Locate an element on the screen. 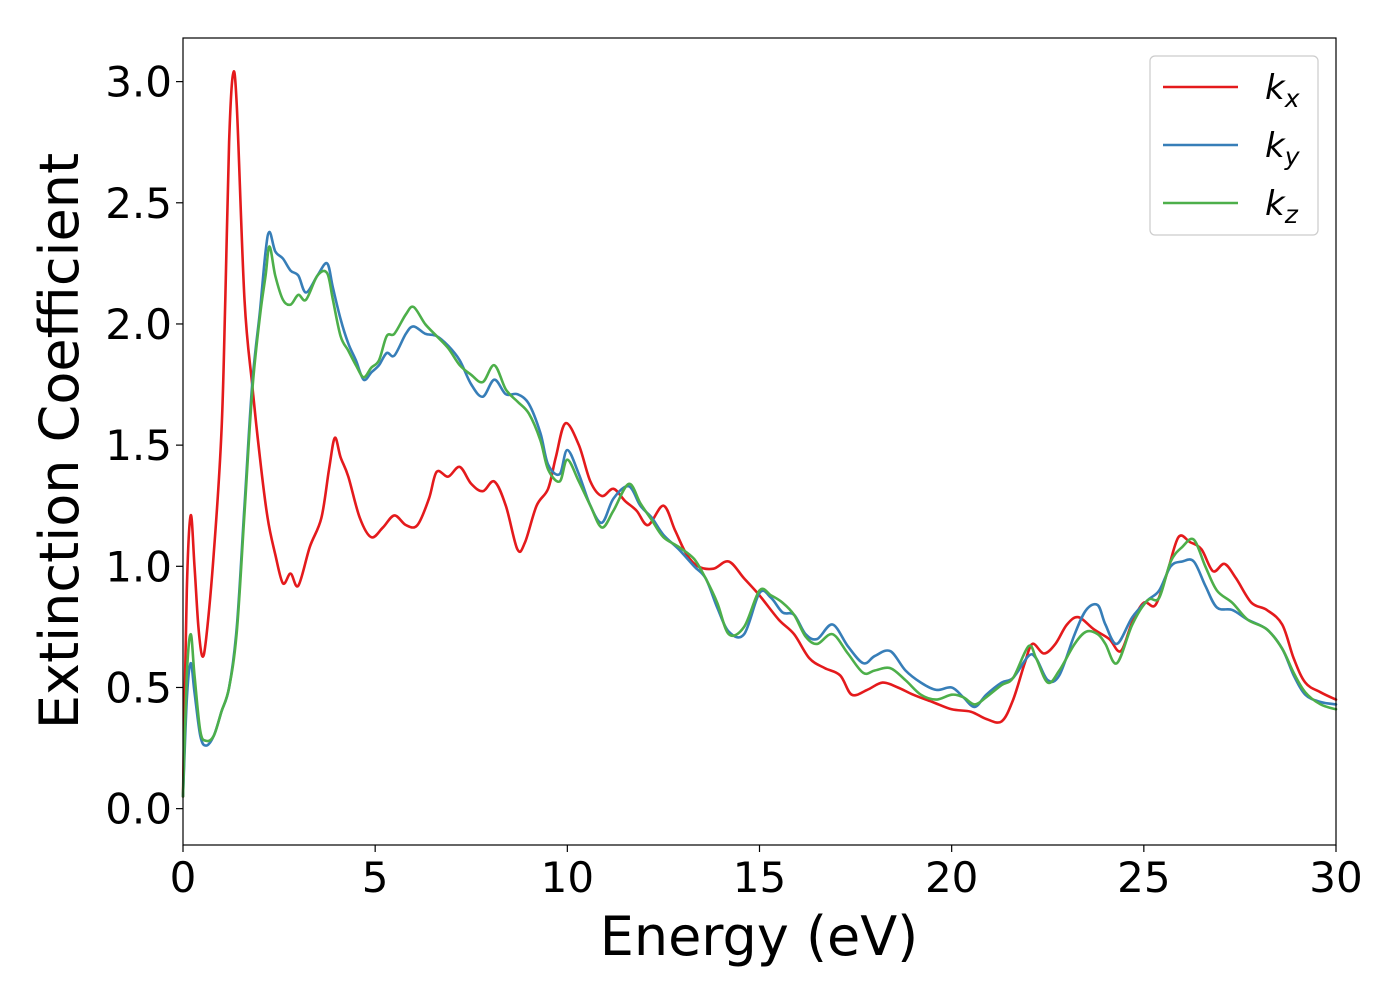 The height and width of the screenshot is (1000, 1400). x-axis-title: Energy (eV) is located at coordinates (759, 936).